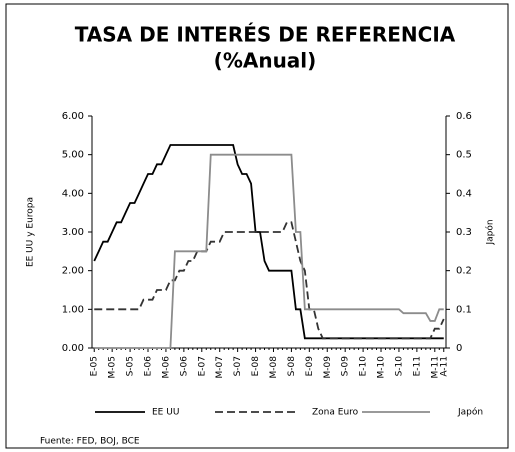  I want to click on x-tick-label: E-08, so click(256, 366).